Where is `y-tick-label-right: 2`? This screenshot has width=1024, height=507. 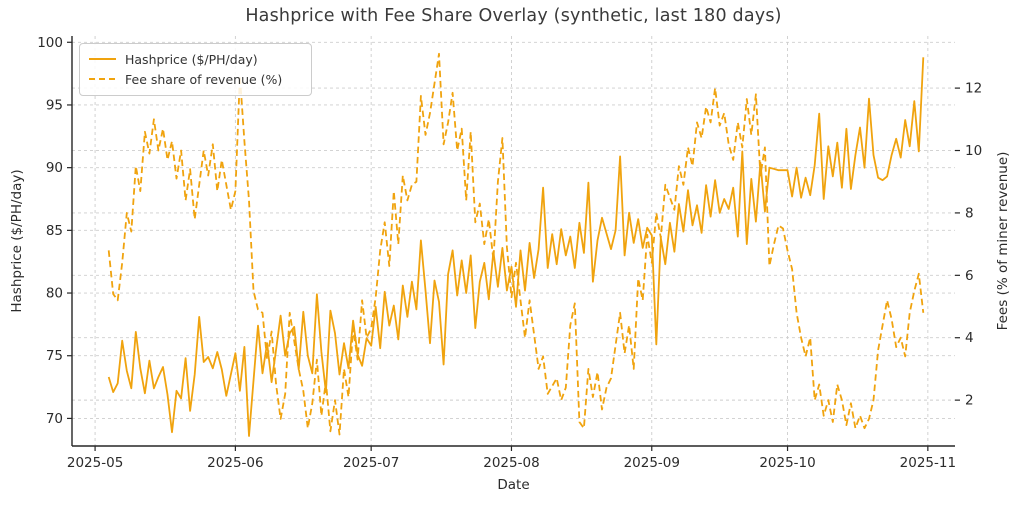
y-tick-label-right: 2 is located at coordinates (969, 401).